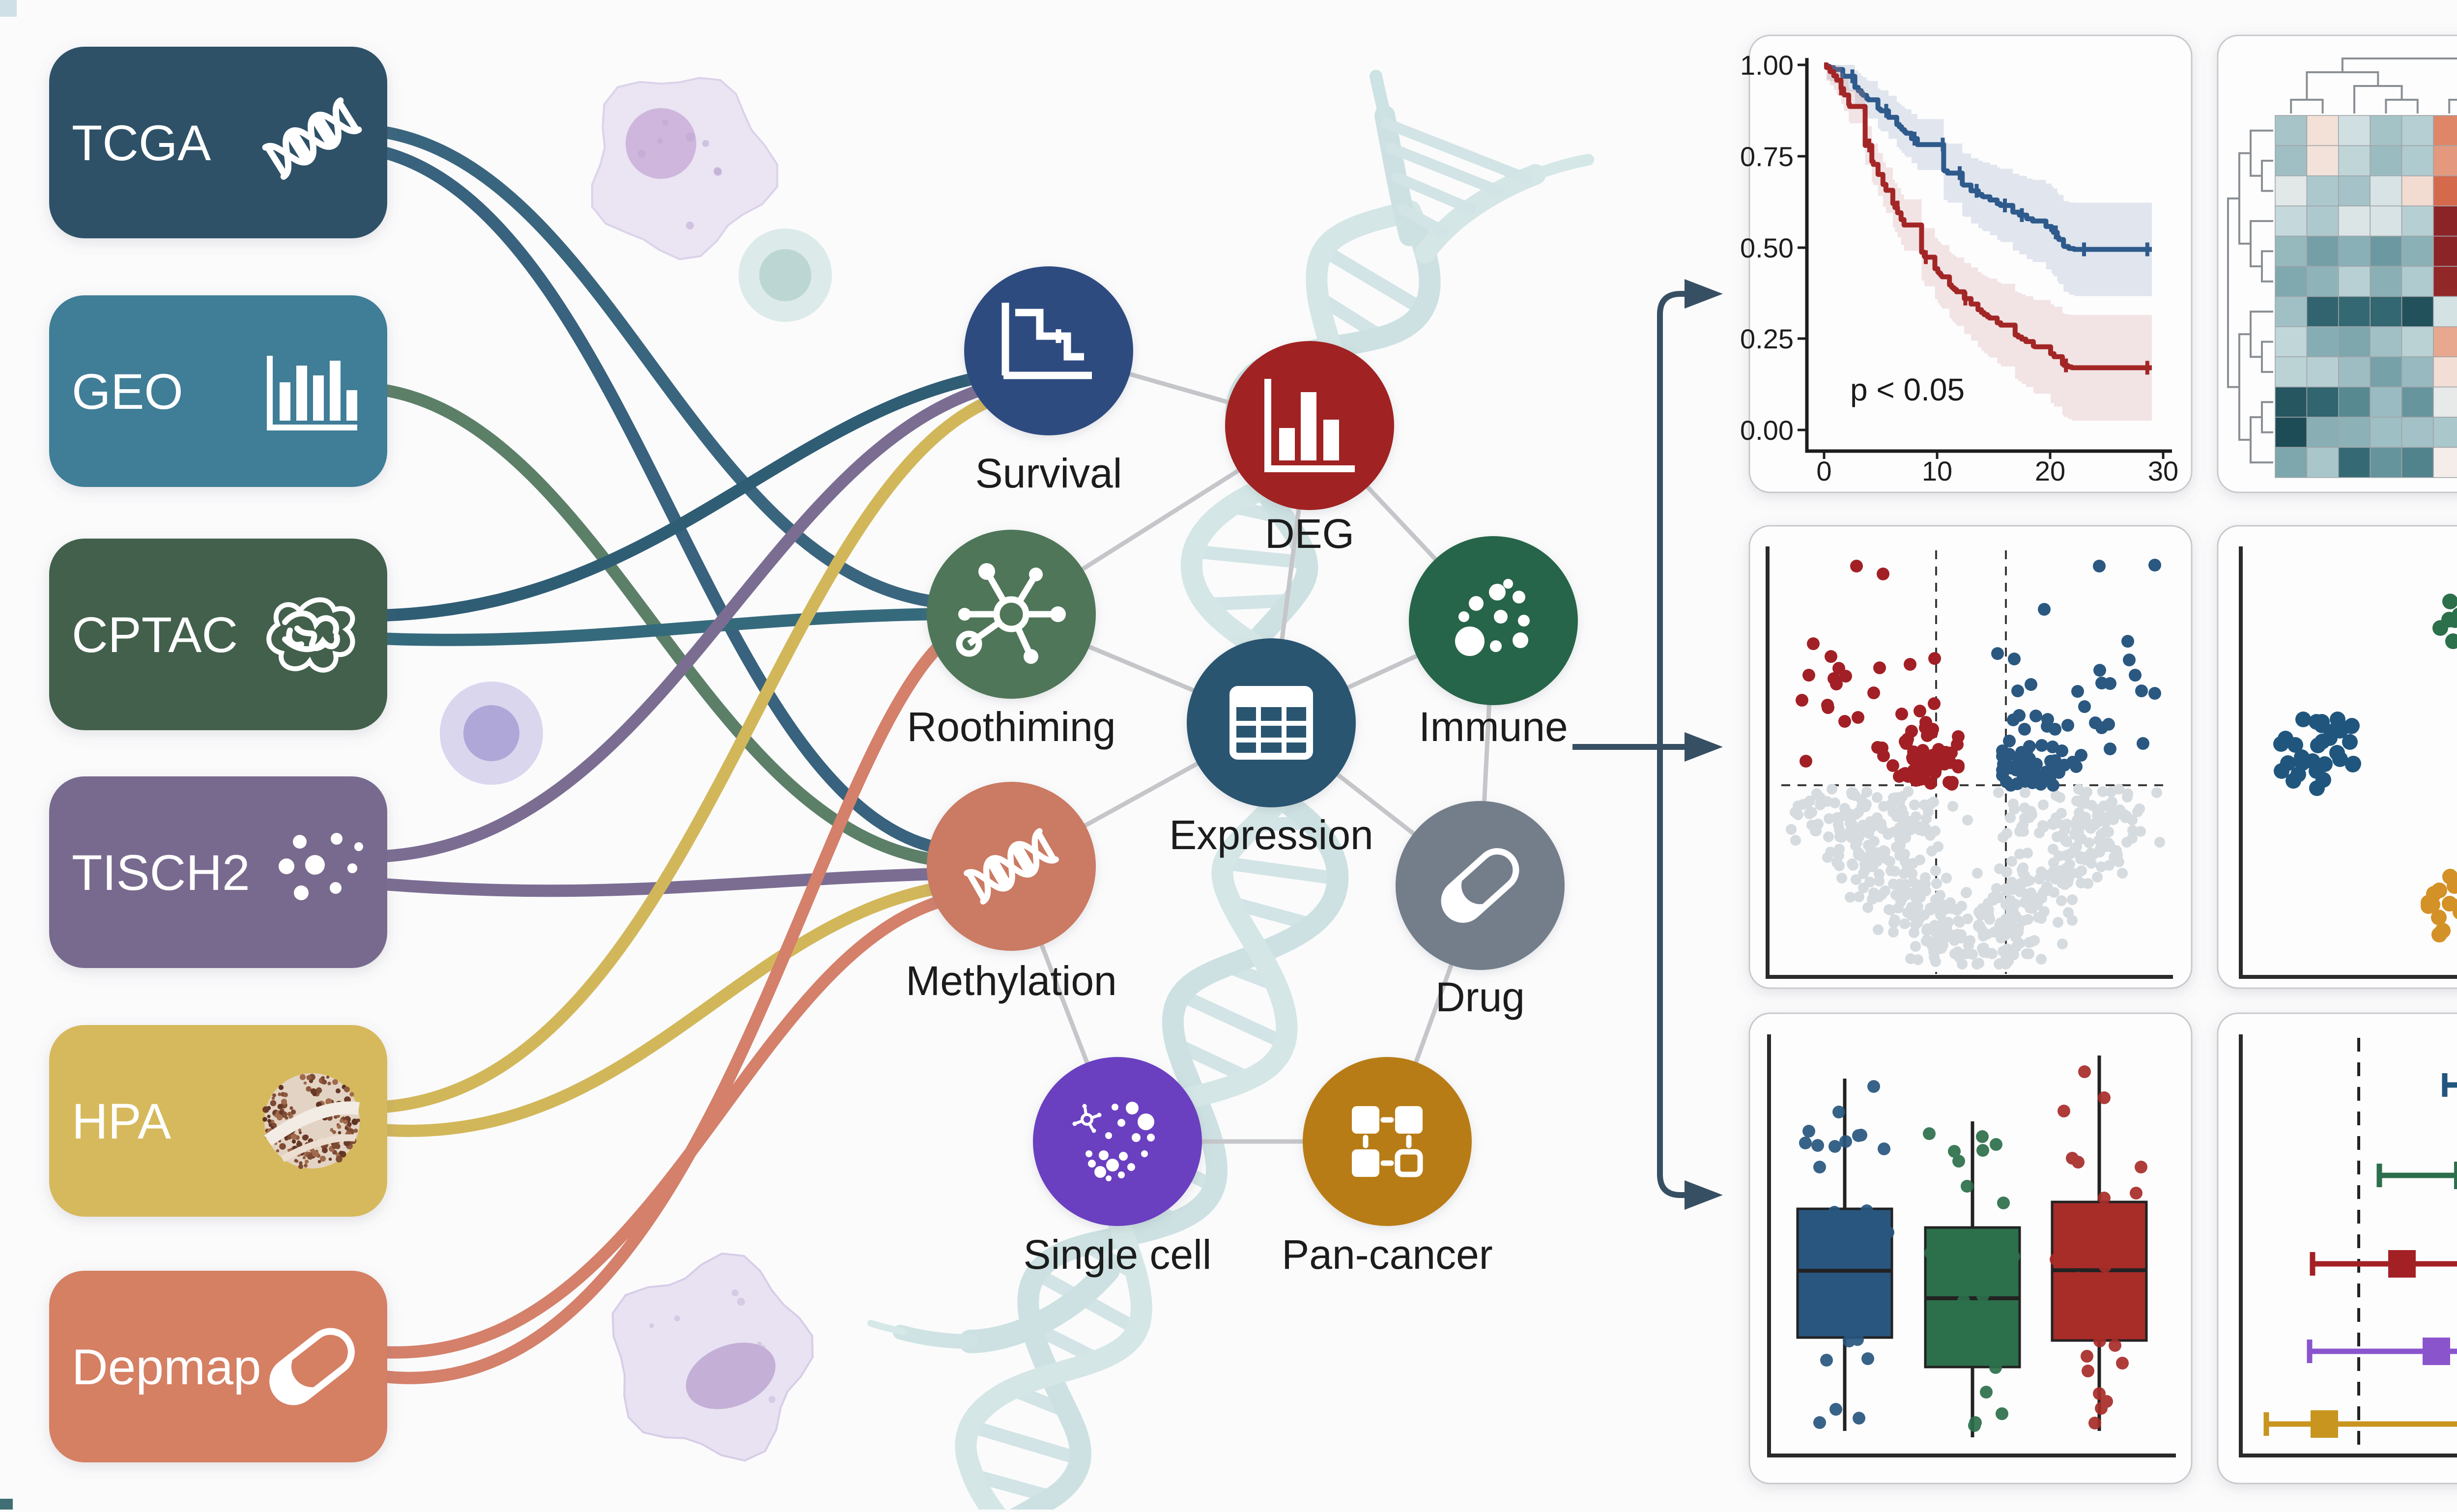  What do you see at coordinates (1767, 157) in the screenshot?
I see `svg-text: 0.75` at bounding box center [1767, 157].